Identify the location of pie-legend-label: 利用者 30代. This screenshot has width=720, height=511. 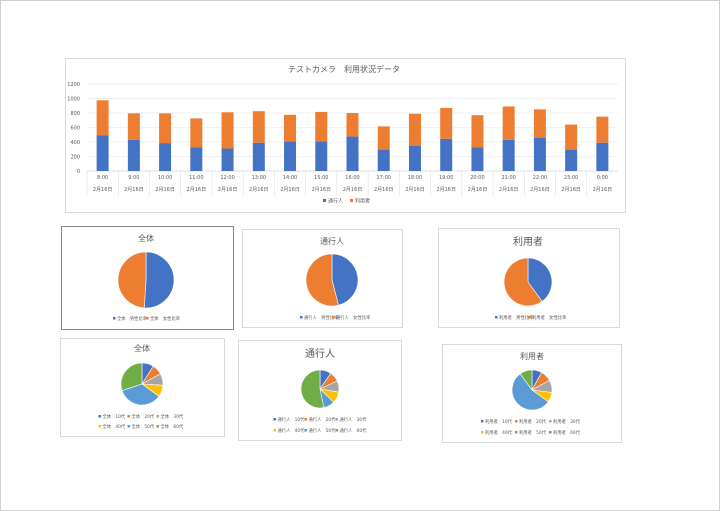
(567, 421).